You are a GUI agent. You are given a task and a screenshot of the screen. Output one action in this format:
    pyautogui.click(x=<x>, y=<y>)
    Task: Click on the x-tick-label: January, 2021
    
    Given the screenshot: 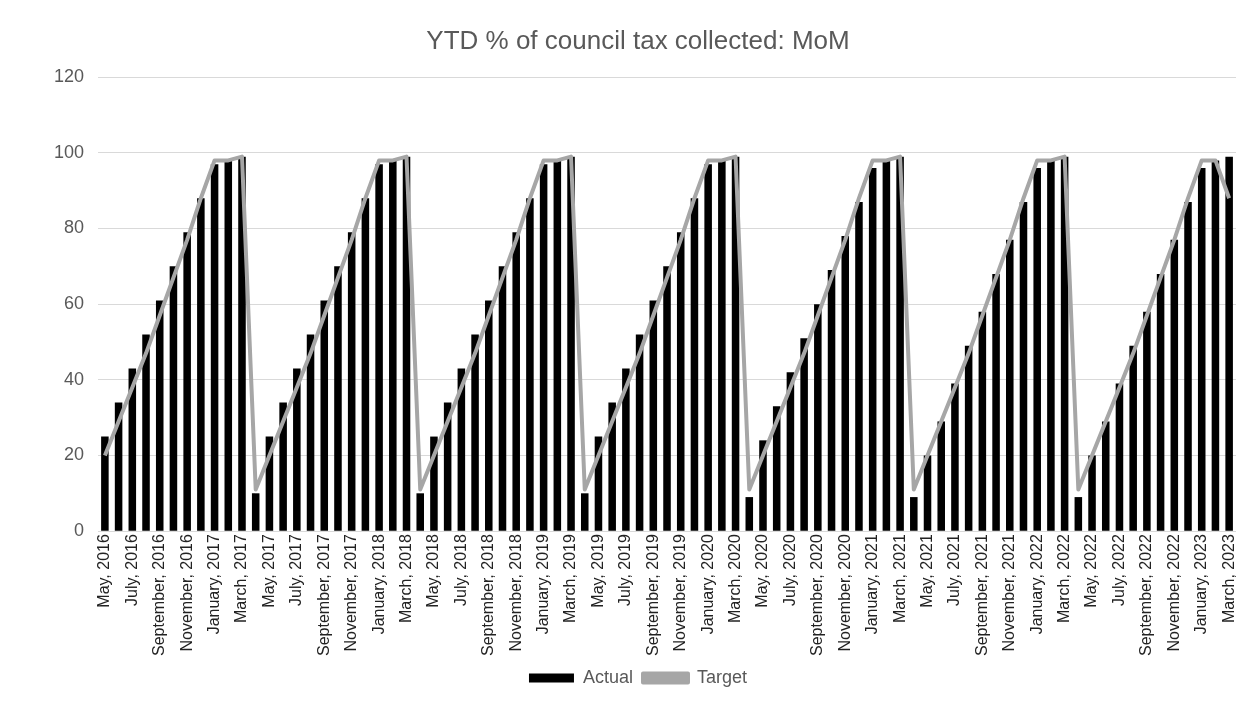 What is the action you would take?
    pyautogui.click(x=872, y=584)
    